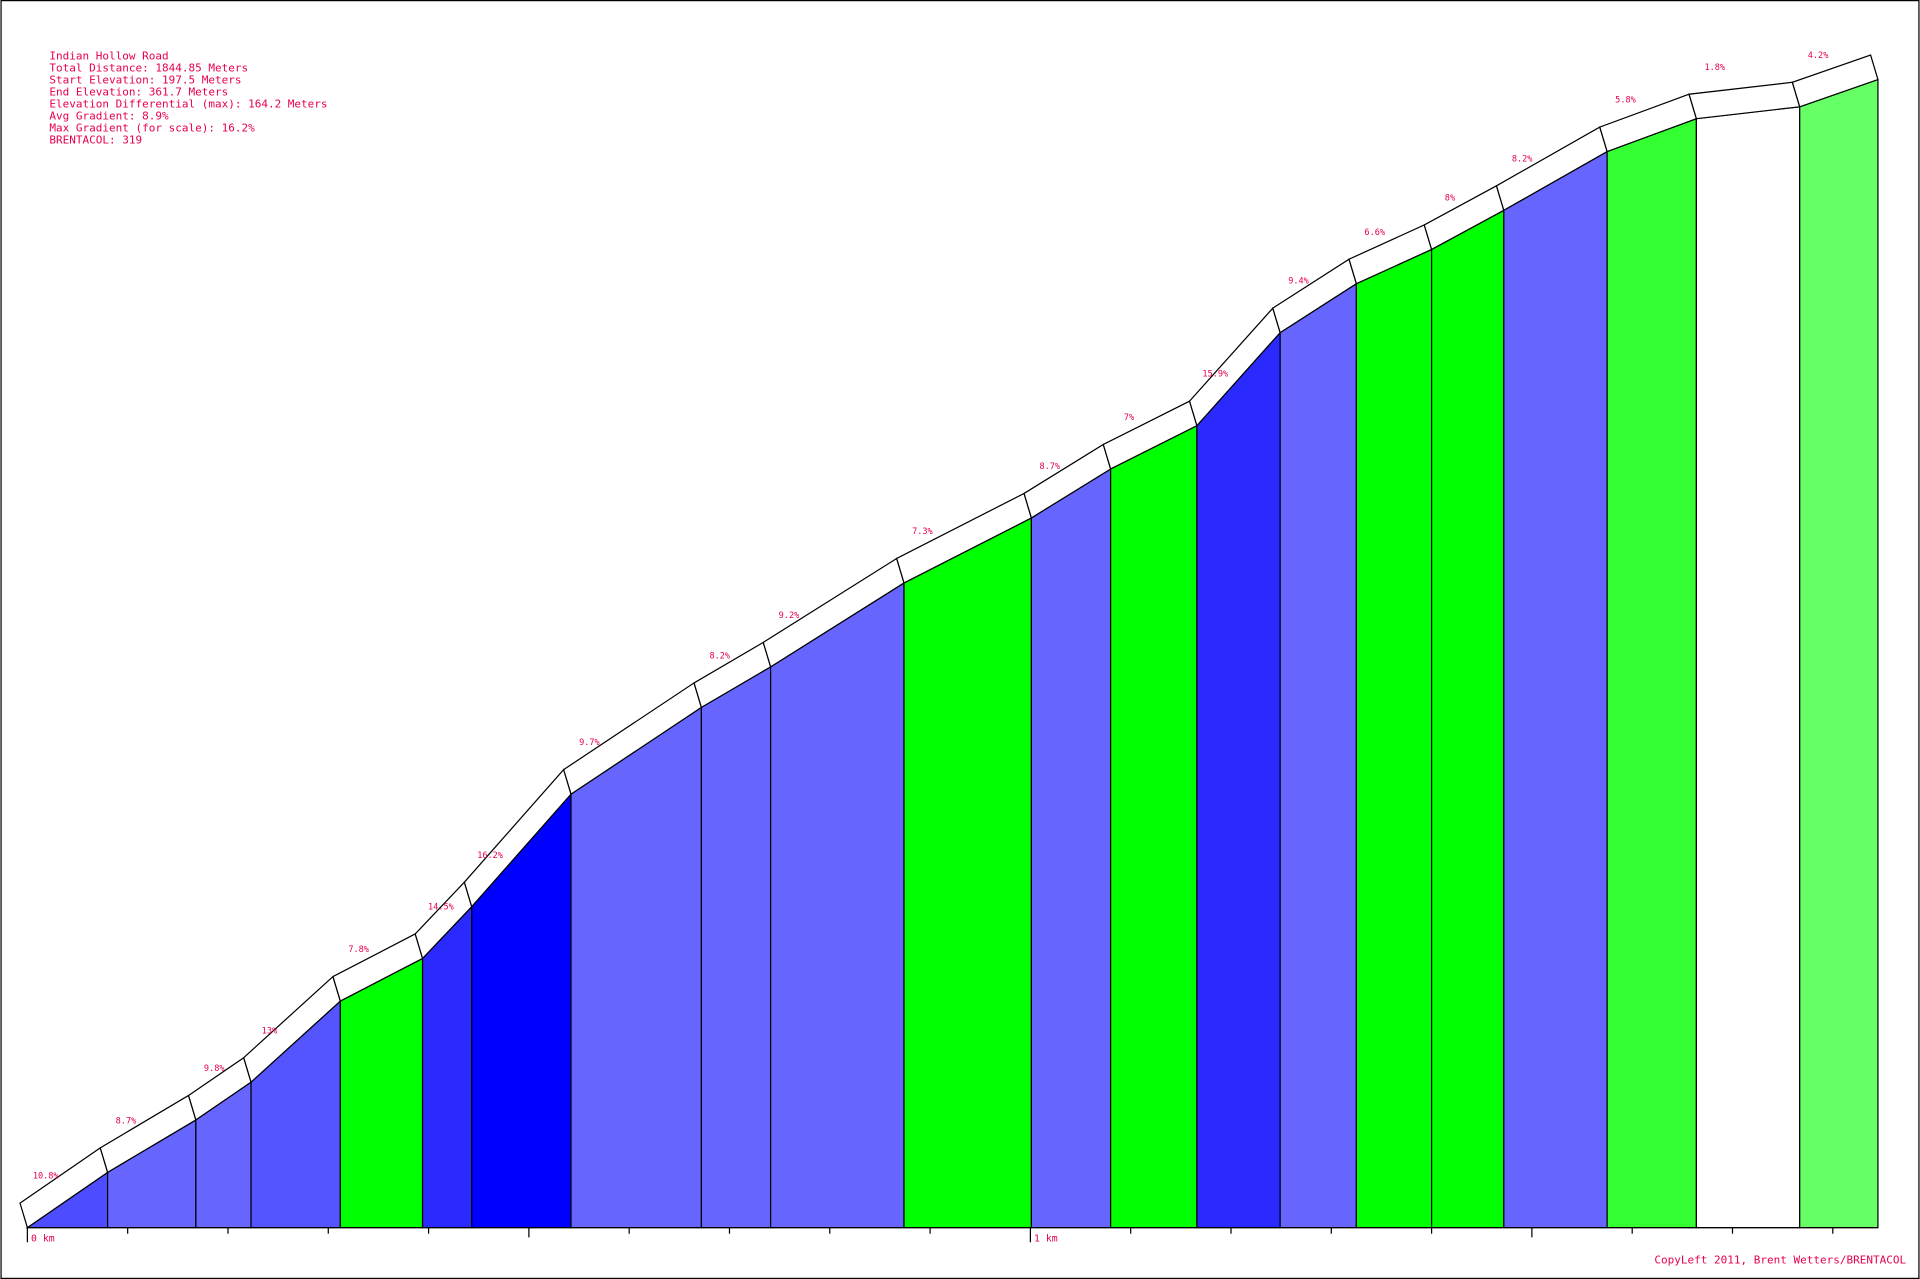  What do you see at coordinates (1835, 81) in the screenshot?
I see `gradient-band` at bounding box center [1835, 81].